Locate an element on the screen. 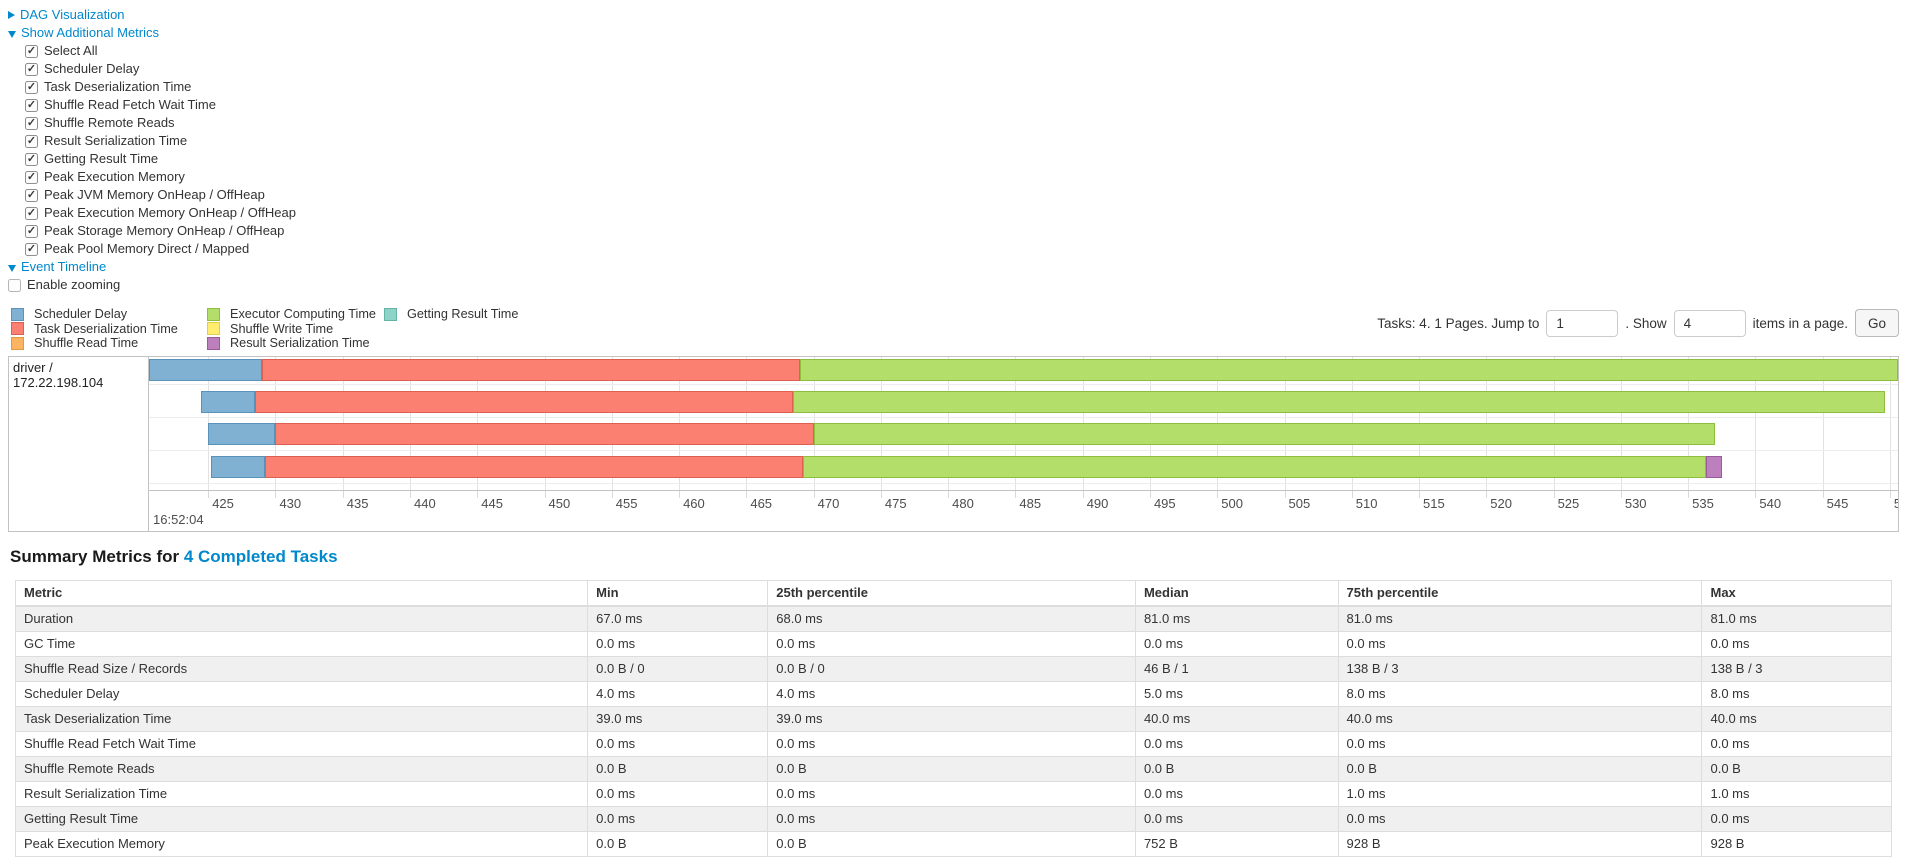 Image resolution: width=1907 pixels, height=865 pixels. jump-to-page-input is located at coordinates (1582, 323).